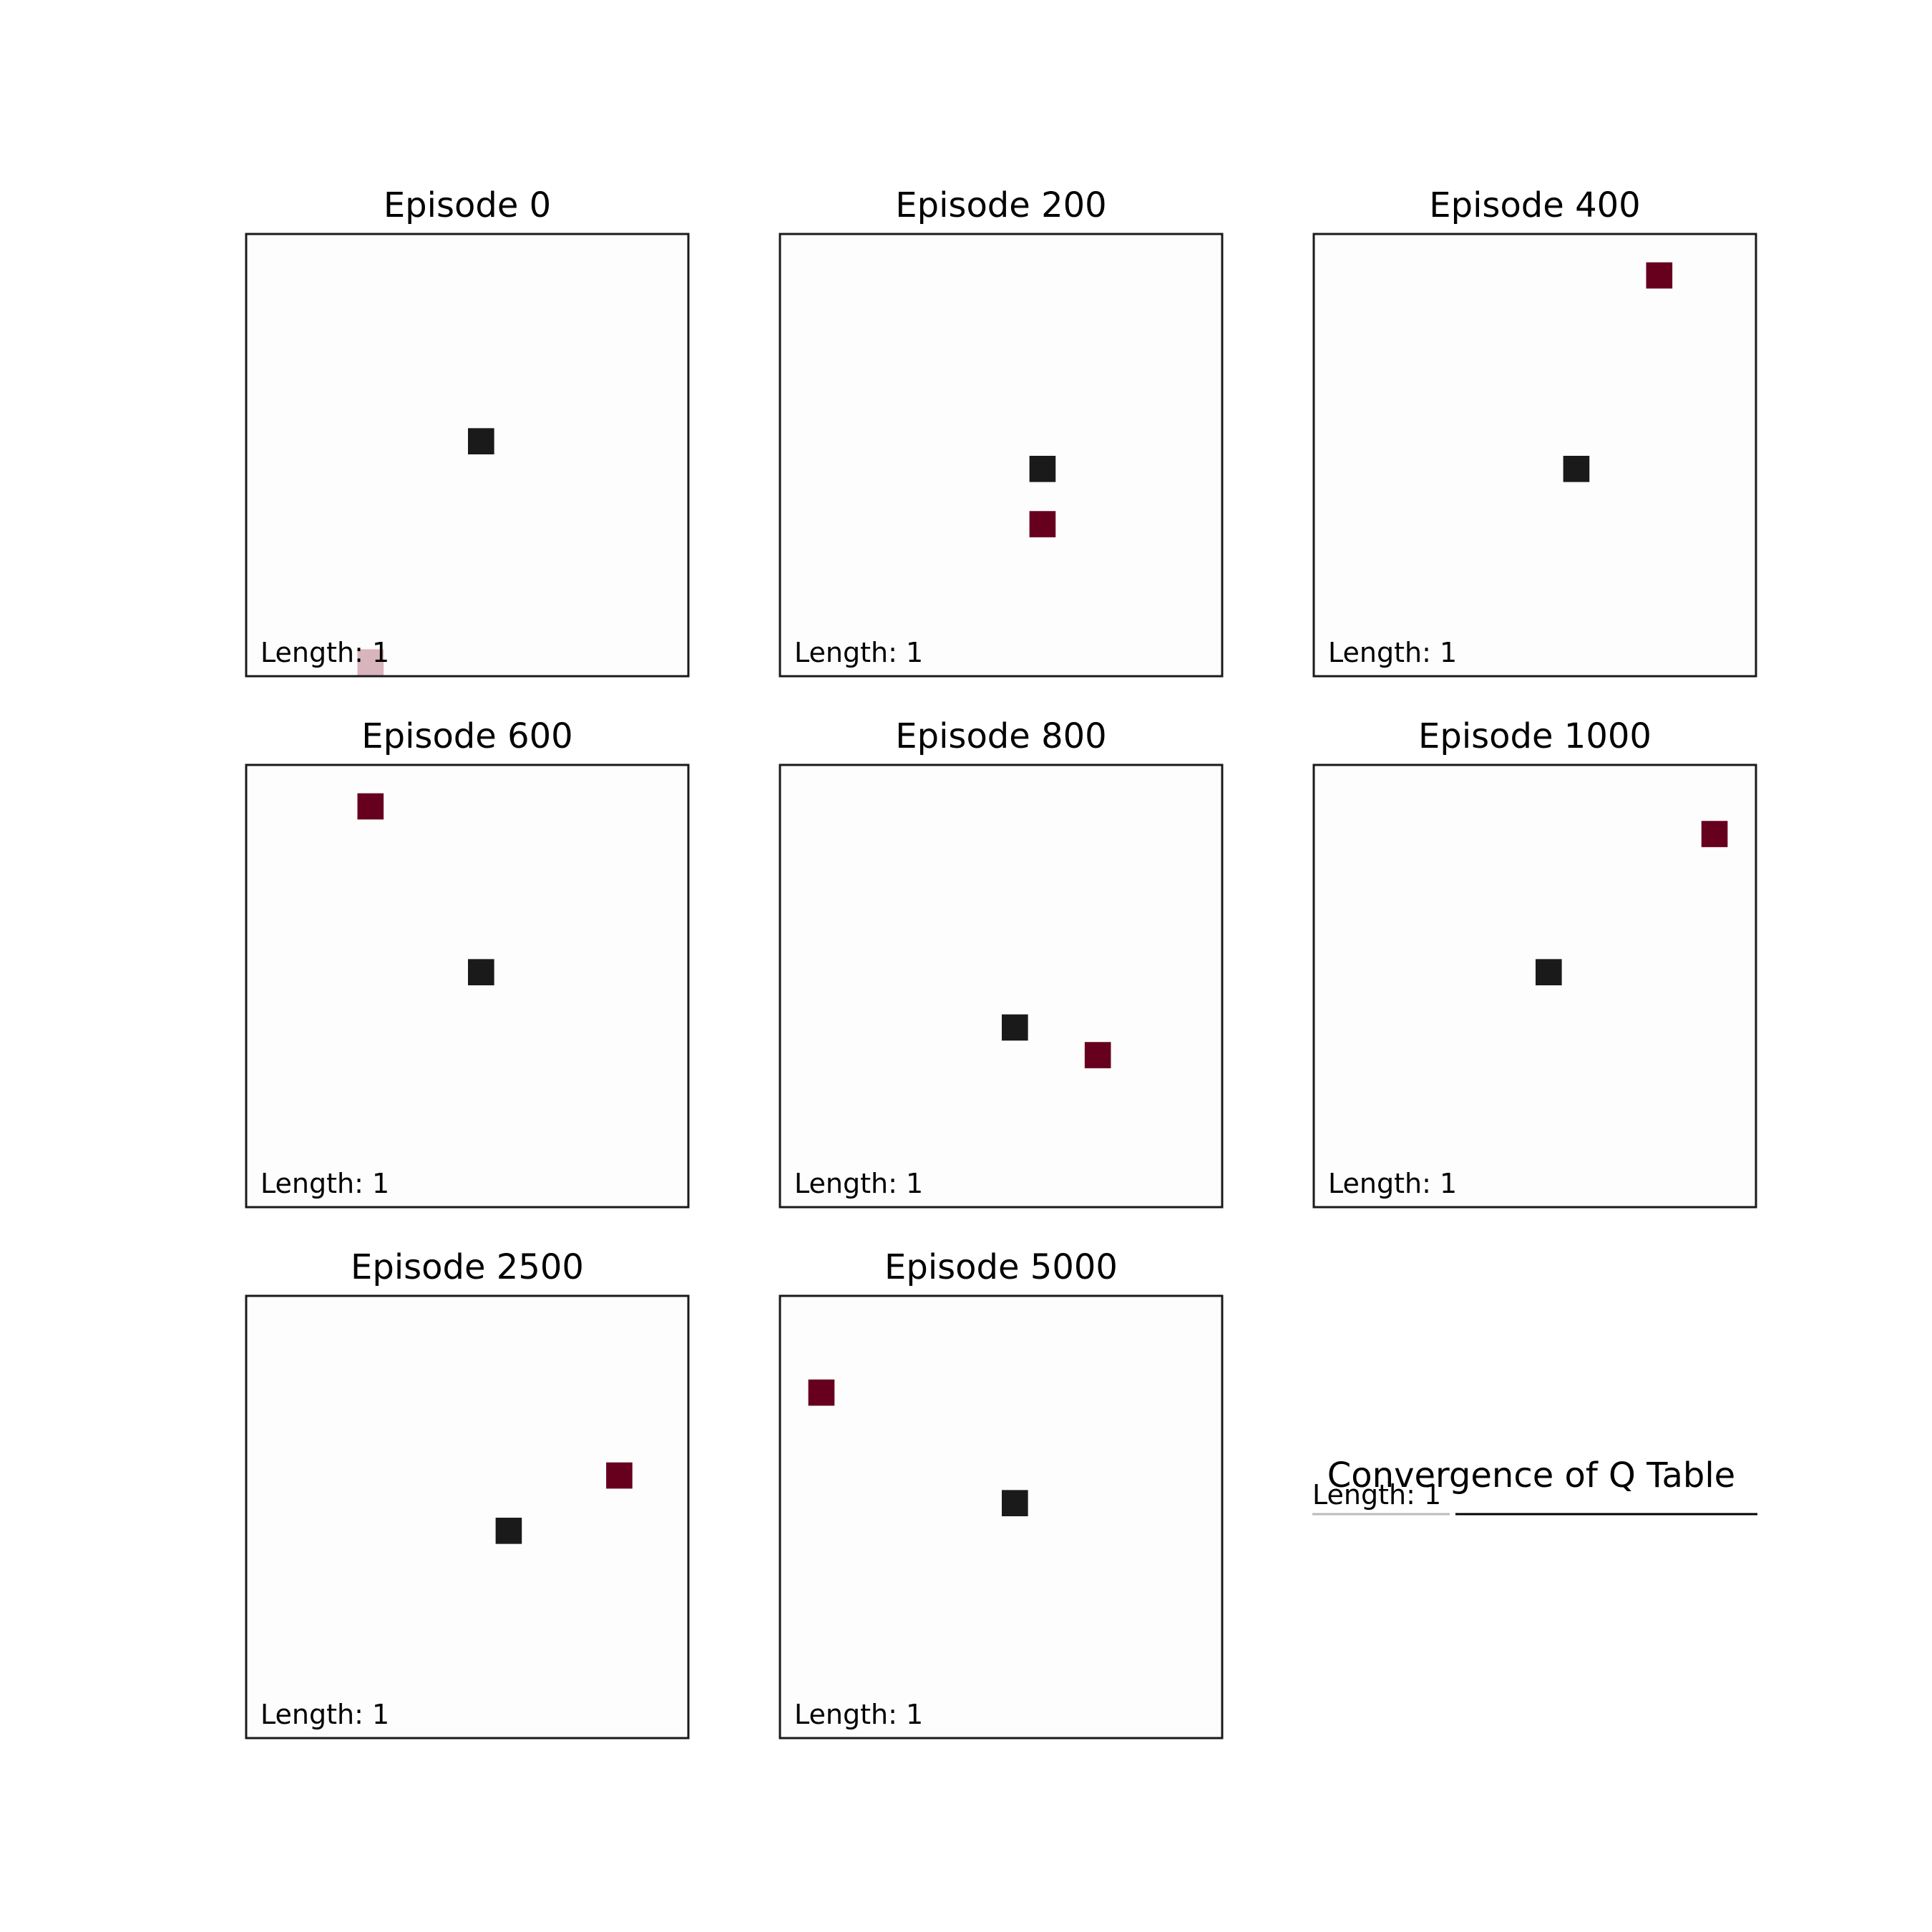 This screenshot has height=1932, width=1932. Describe the element at coordinates (1534, 205) in the screenshot. I see `panel-title: Episode 400` at that location.